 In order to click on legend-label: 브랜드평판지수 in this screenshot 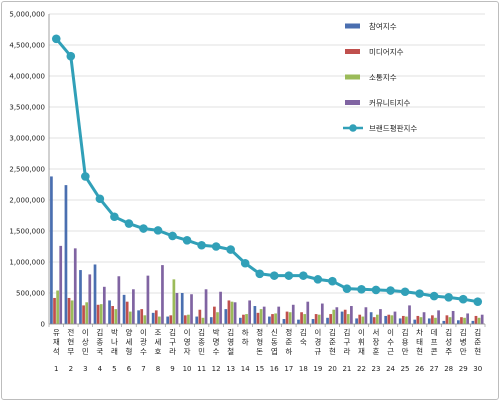, I will do `click(393, 128)`.